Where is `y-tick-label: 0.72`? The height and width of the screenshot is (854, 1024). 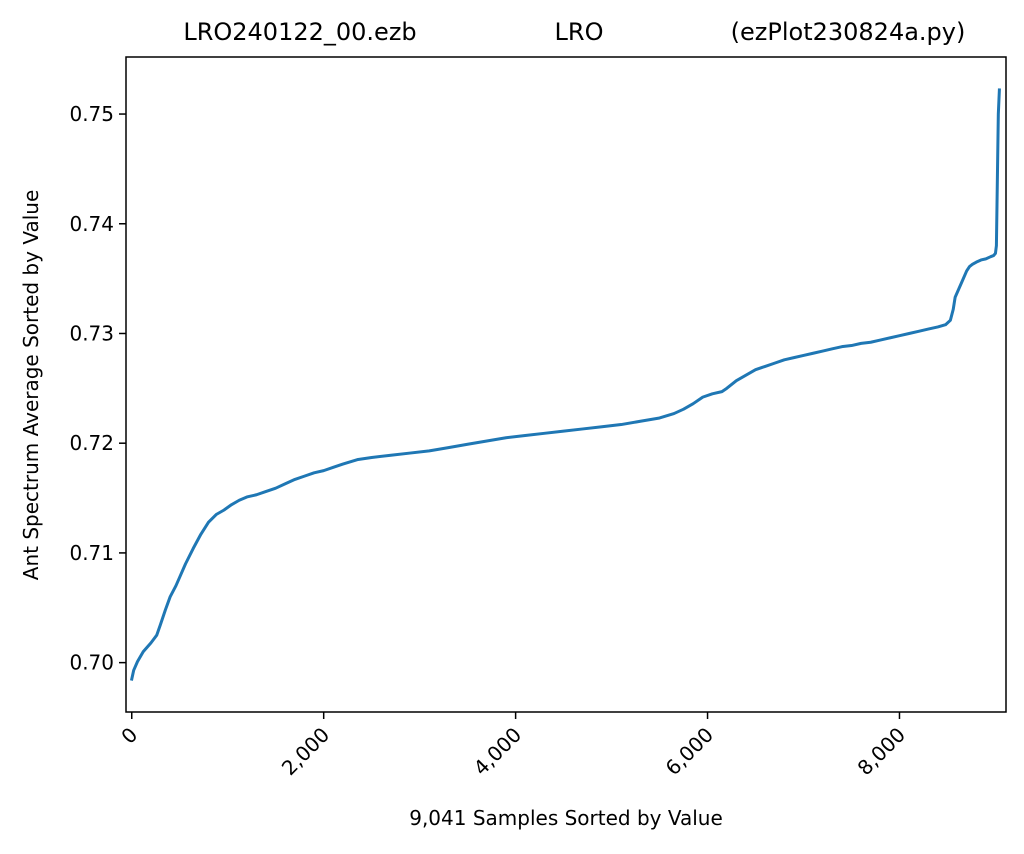 y-tick-label: 0.72 is located at coordinates (91, 443).